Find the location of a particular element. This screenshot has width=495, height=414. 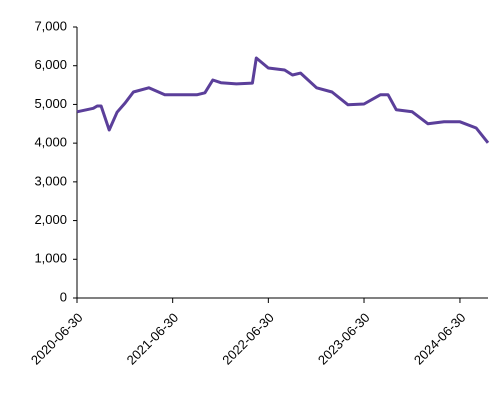

x-tick-label: 2022-06-30 is located at coordinates (248, 339).